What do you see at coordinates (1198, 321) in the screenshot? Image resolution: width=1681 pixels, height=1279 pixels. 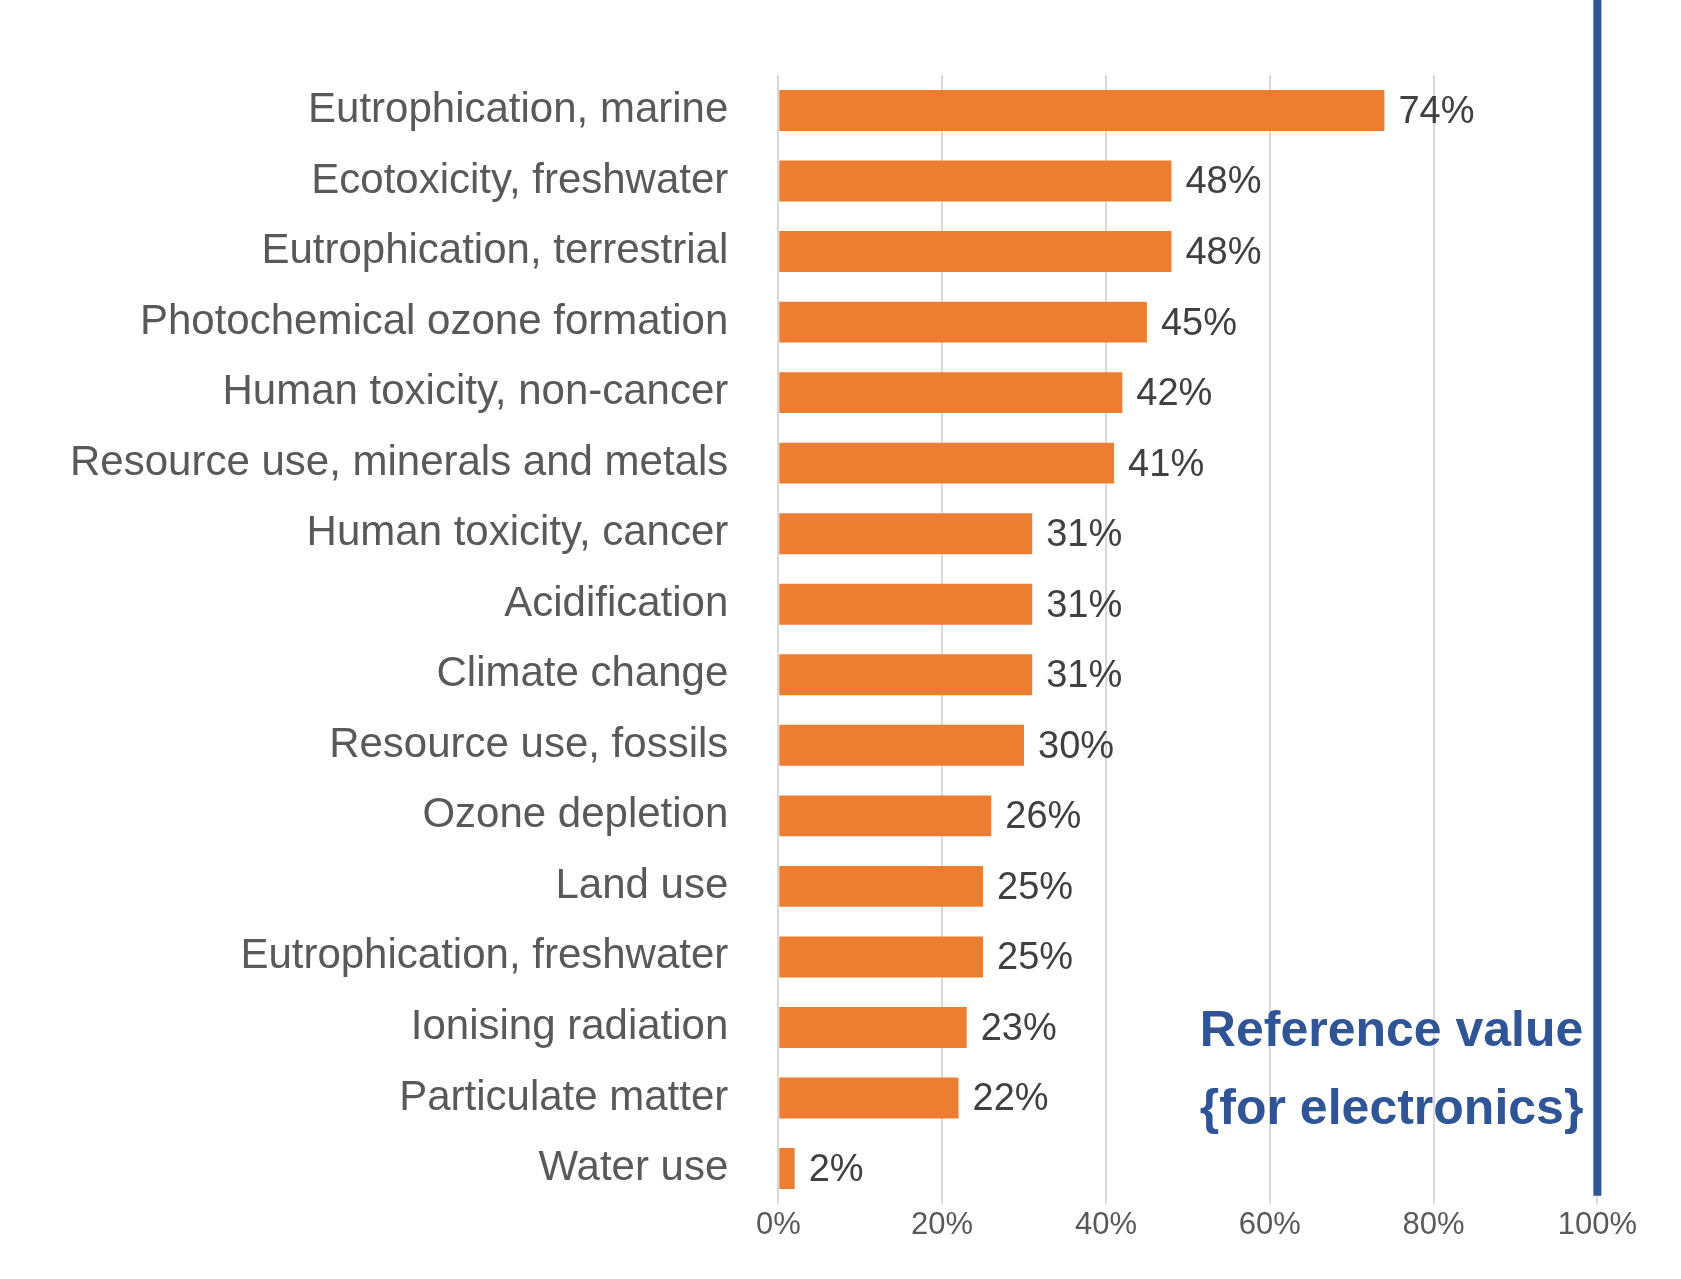 I see `data-label: 45%` at bounding box center [1198, 321].